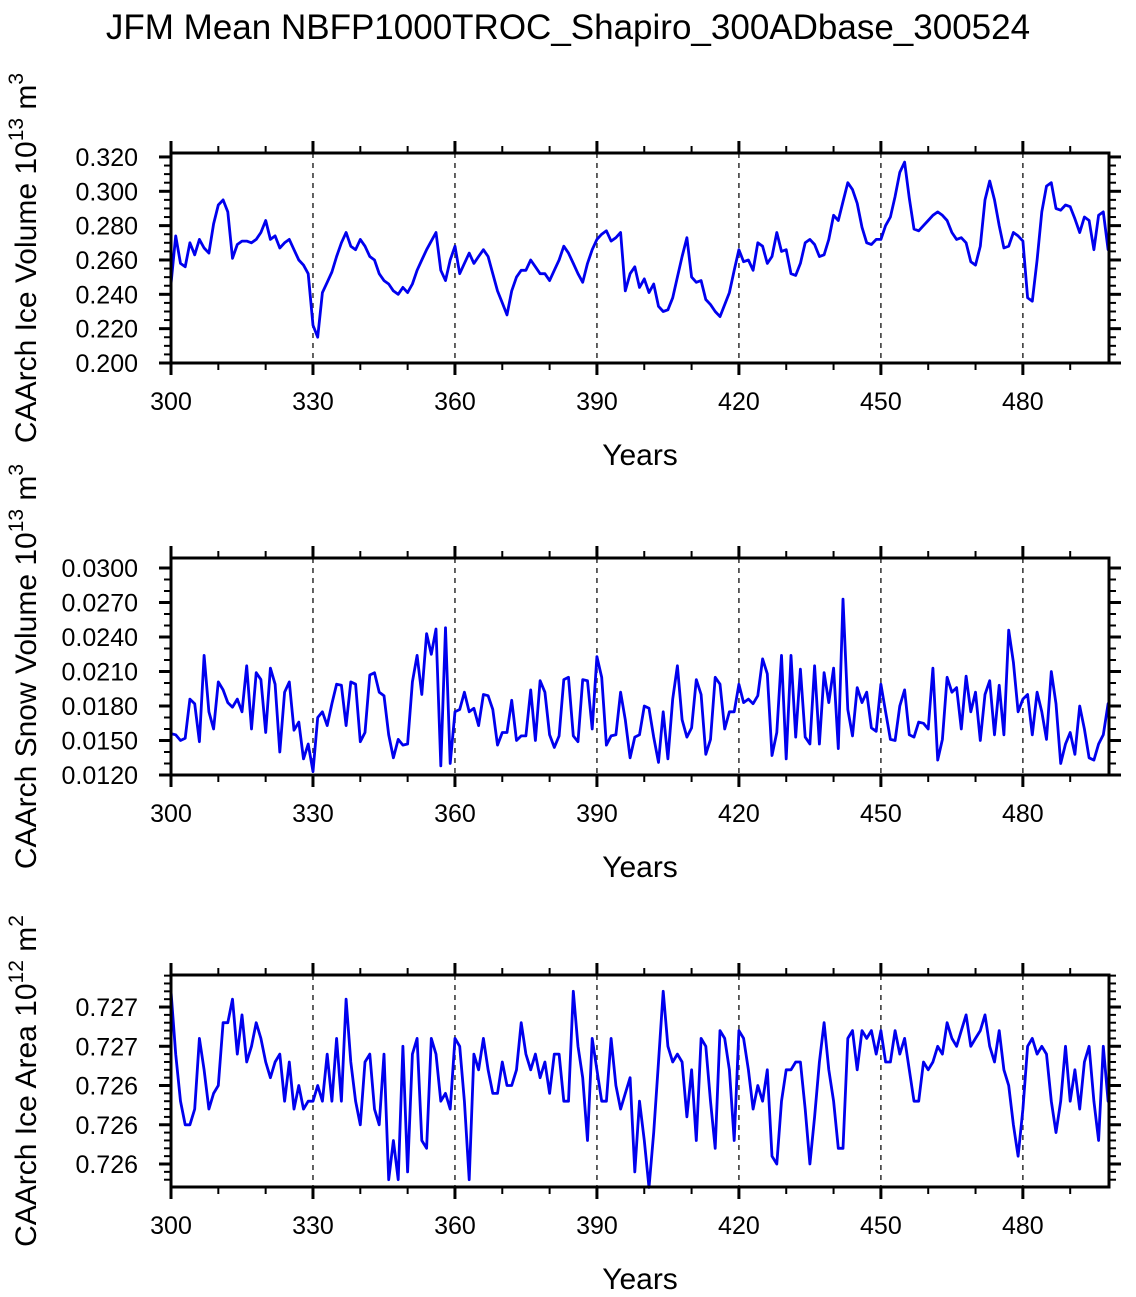 The height and width of the screenshot is (1297, 1136). I want to click on y-tick-label: 0.0240, so click(100, 638).